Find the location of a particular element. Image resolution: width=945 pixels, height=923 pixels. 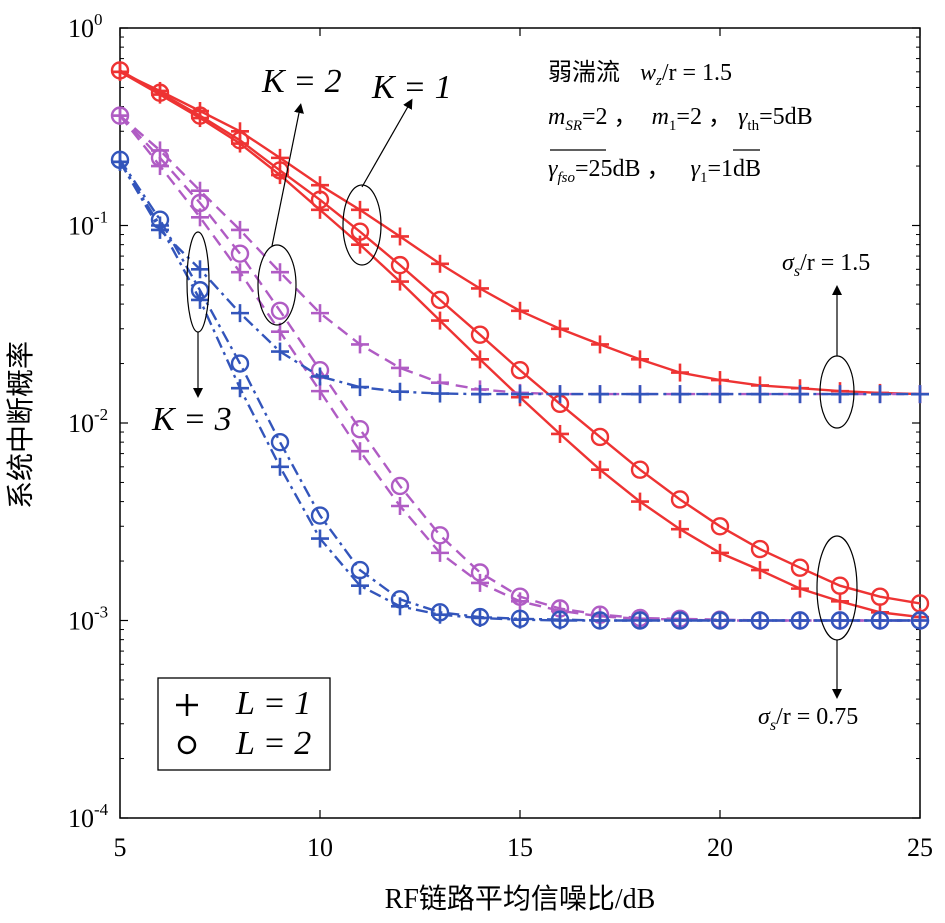

k2-ellipse is located at coordinates (277, 285).